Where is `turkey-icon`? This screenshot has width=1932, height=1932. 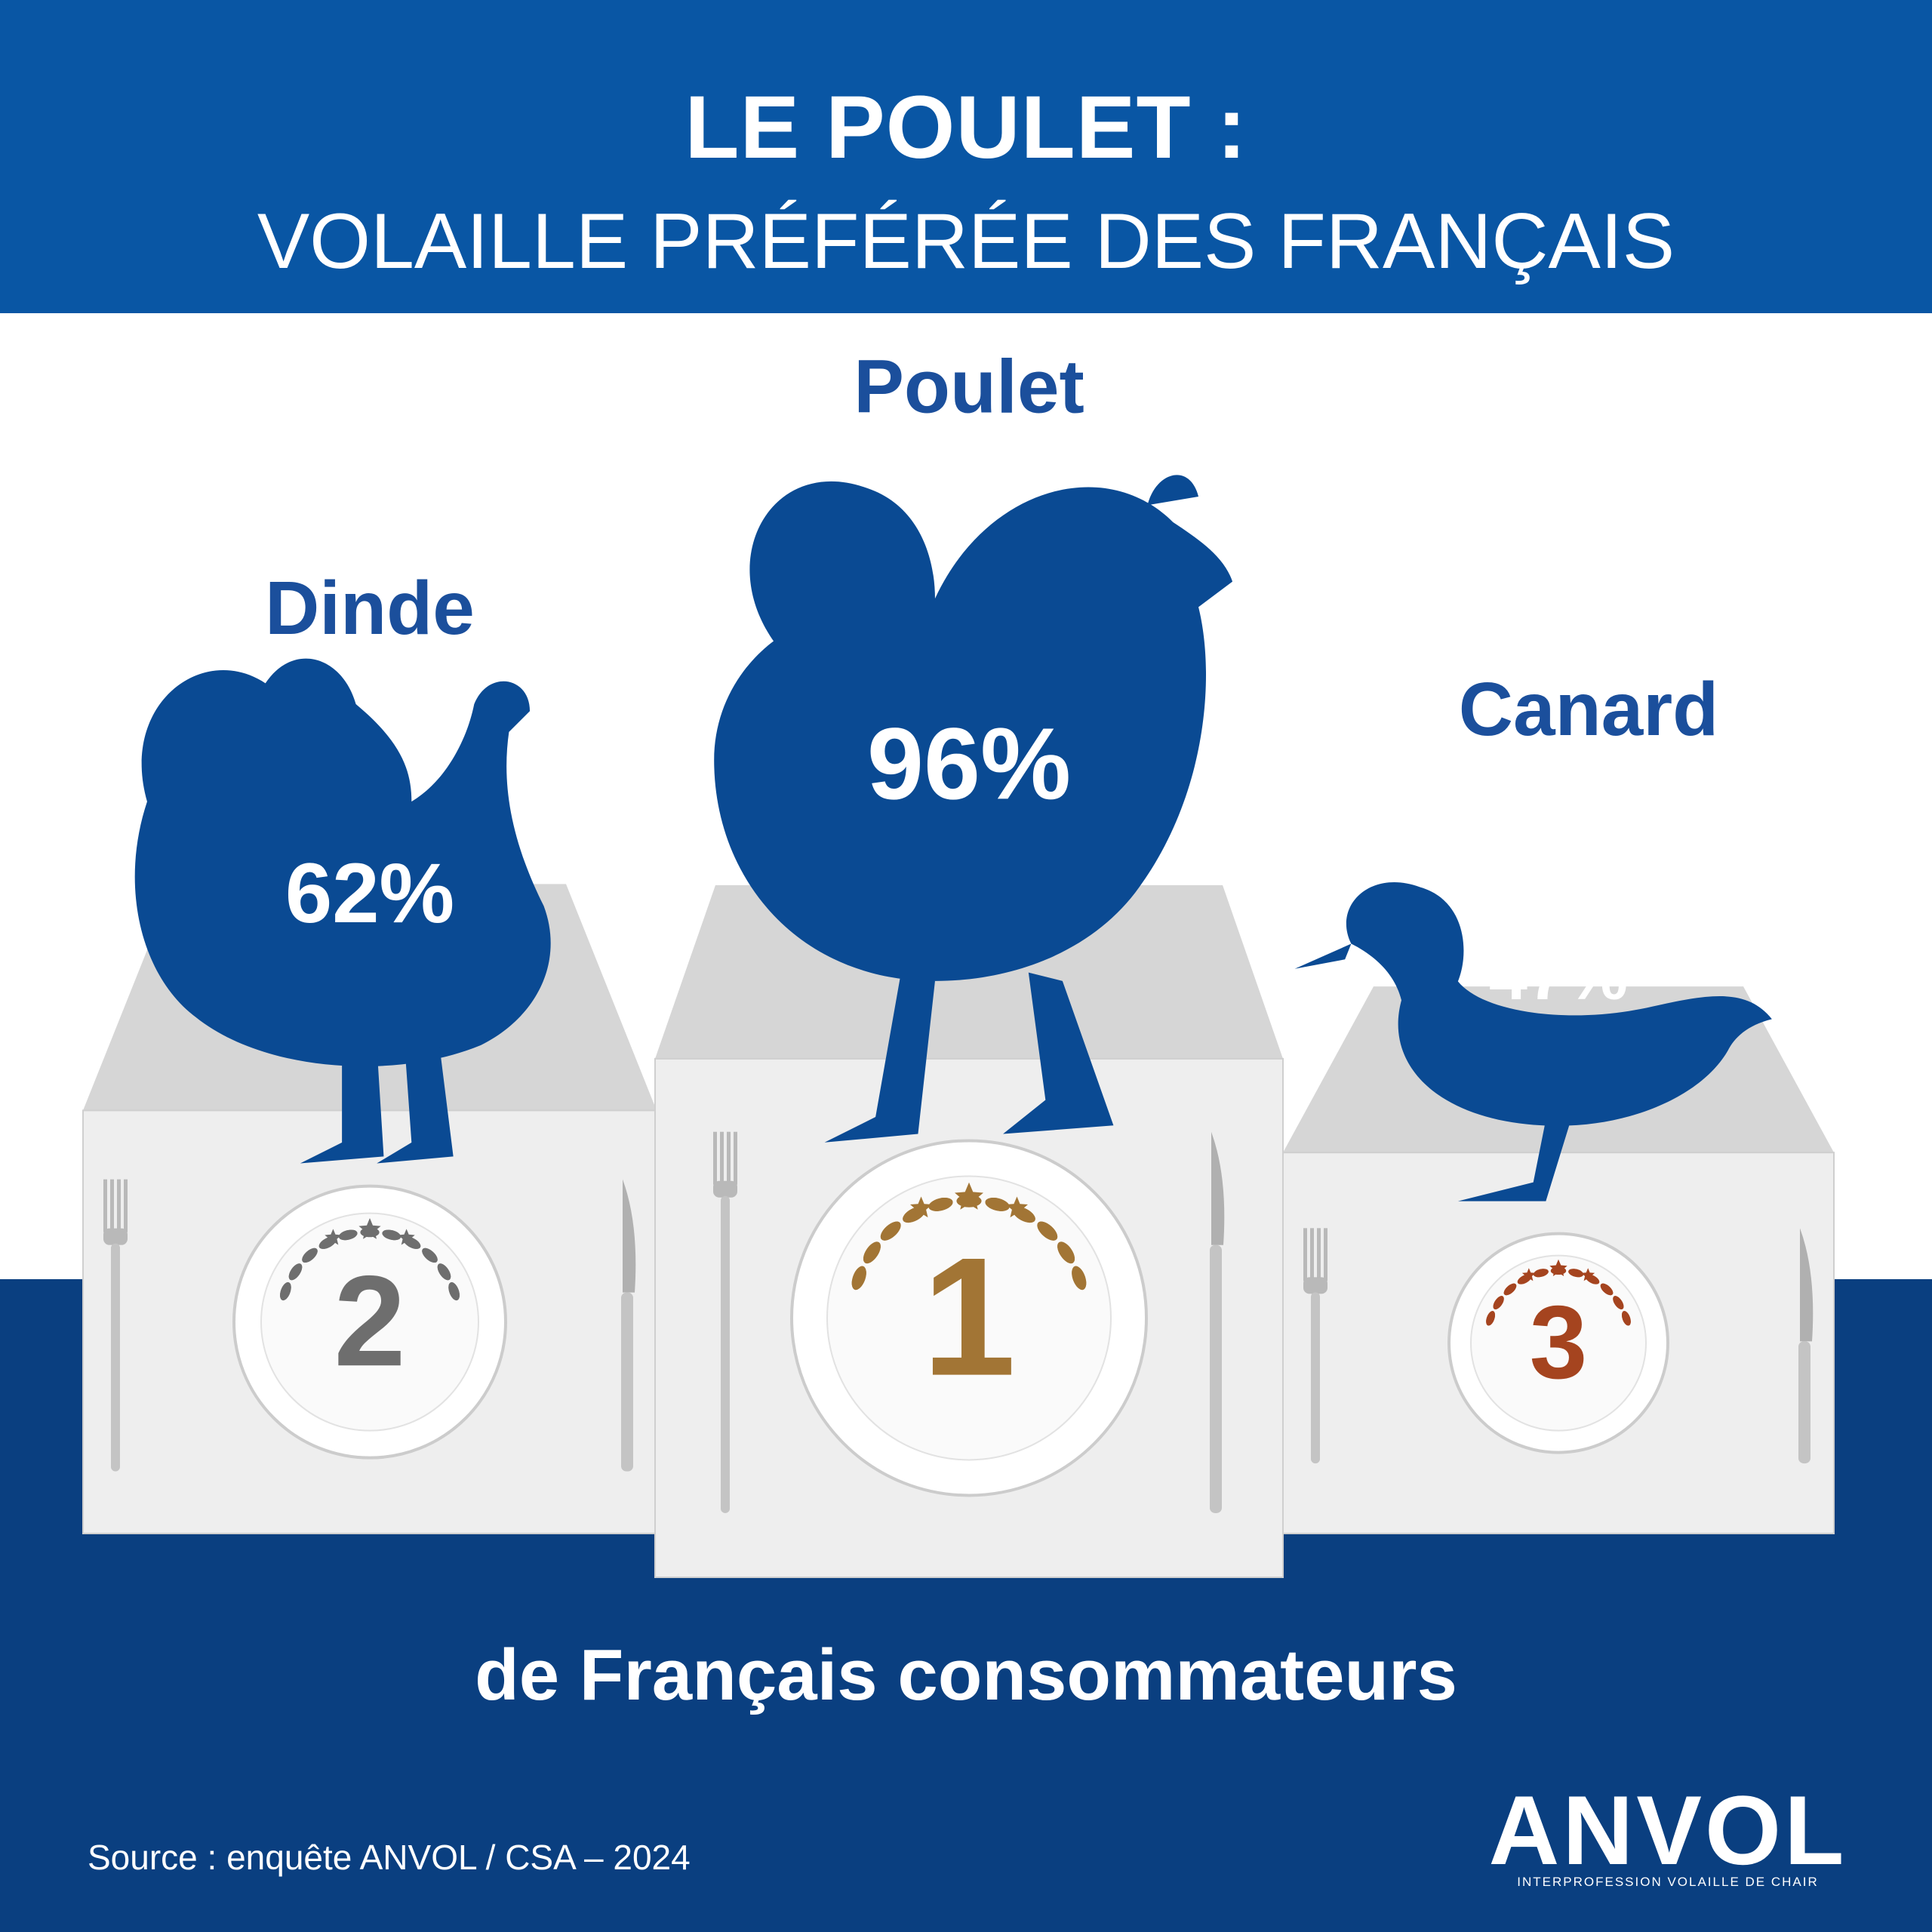 turkey-icon is located at coordinates (342, 911).